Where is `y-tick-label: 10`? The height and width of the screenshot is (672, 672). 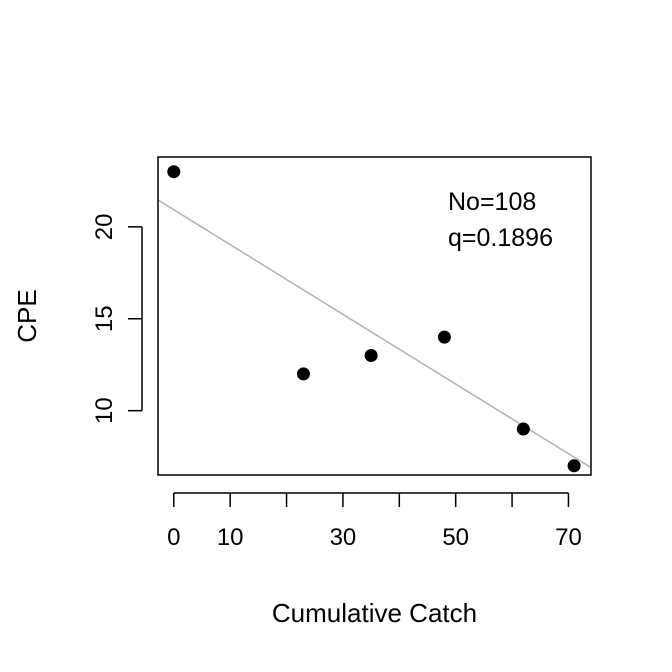
y-tick-label: 10 is located at coordinates (104, 410).